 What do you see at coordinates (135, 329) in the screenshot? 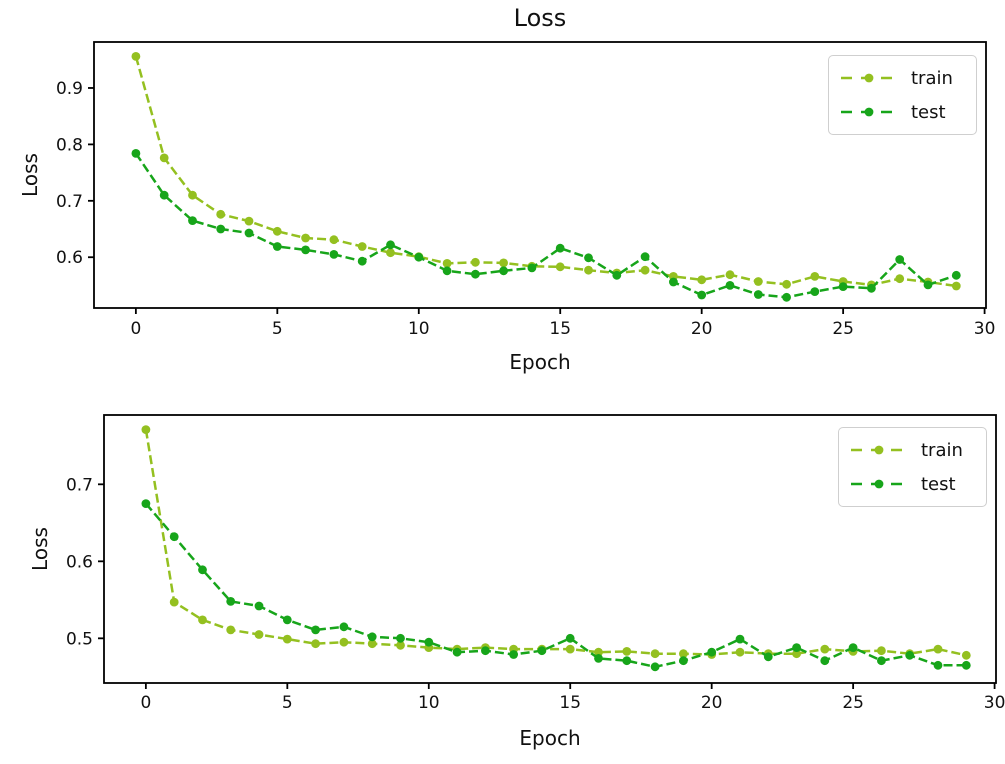
I see `top-x-tick-label: 0` at bounding box center [135, 329].